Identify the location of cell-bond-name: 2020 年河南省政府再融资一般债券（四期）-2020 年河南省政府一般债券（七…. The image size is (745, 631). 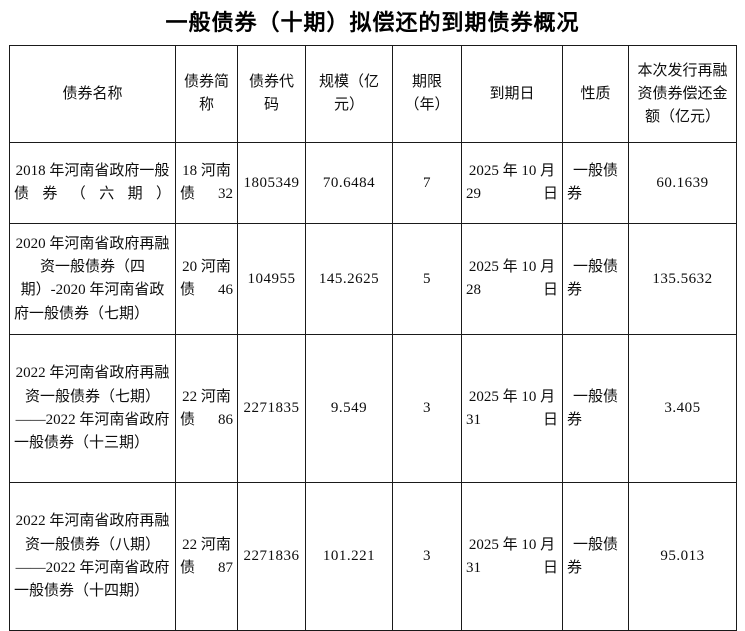
(92, 279).